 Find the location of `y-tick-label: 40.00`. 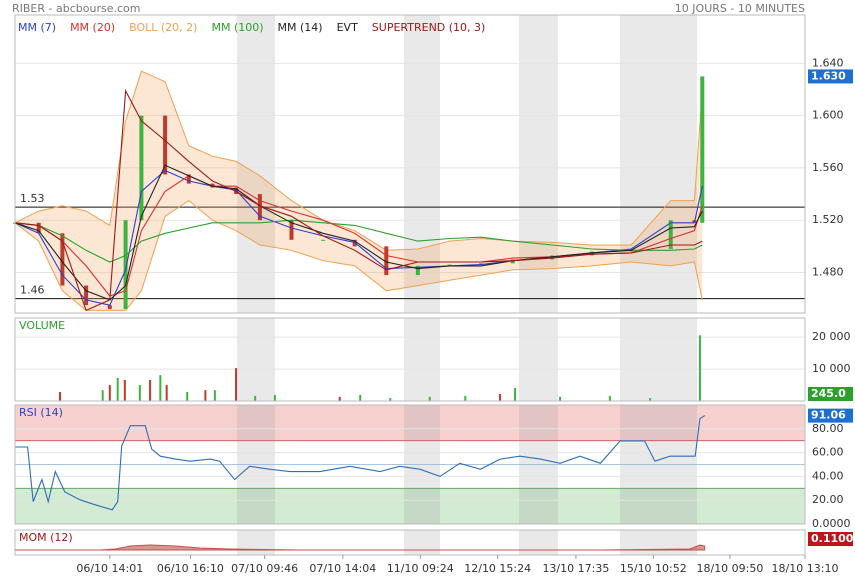

y-tick-label: 40.00 is located at coordinates (828, 475).